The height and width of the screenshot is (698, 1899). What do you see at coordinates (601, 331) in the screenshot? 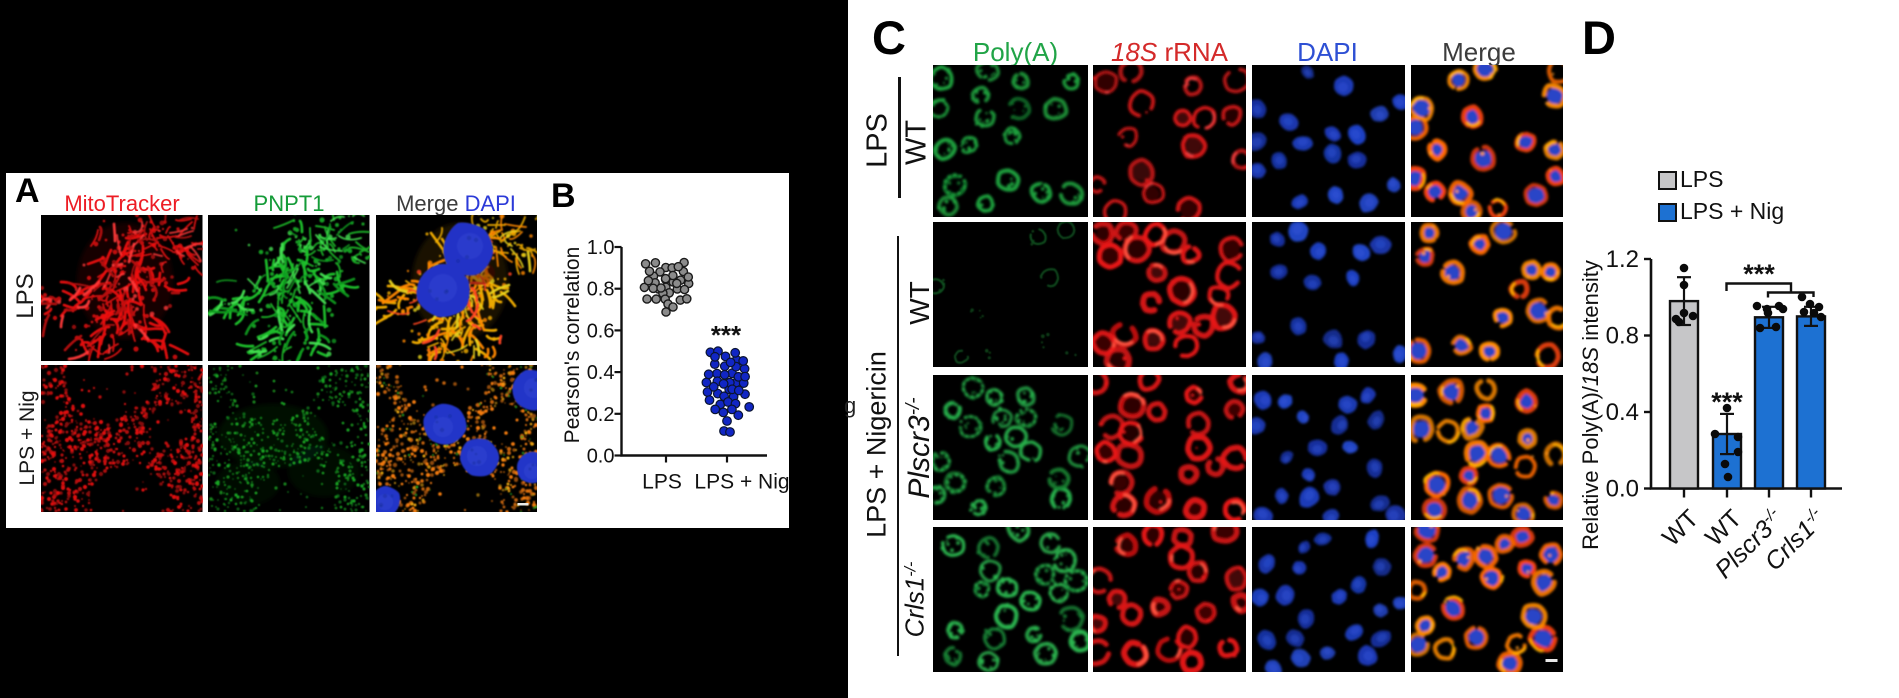
I see `svg-text: 0.6` at bounding box center [601, 331].